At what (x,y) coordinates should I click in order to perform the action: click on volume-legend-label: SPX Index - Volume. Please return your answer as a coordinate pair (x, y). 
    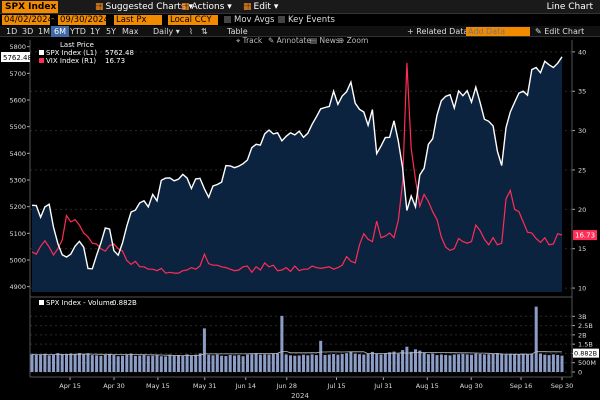
    Looking at the image, I should click on (80, 303).